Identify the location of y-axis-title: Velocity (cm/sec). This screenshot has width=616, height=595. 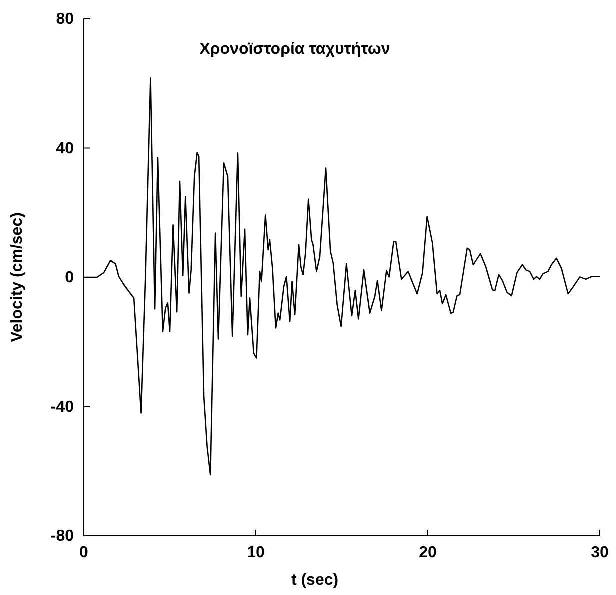
(17, 277).